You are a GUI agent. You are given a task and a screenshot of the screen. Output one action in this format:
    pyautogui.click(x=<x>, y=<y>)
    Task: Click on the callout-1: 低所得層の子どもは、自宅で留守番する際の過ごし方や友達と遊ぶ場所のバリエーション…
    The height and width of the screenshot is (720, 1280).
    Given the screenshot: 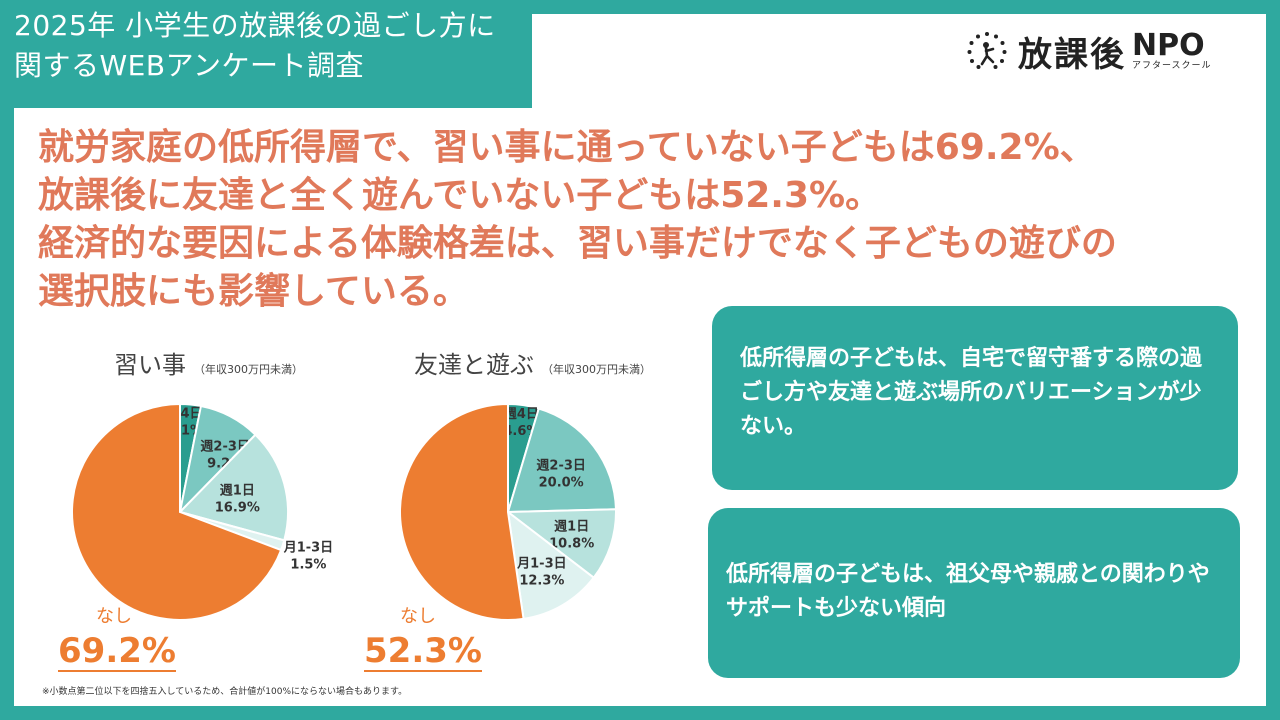 What is the action you would take?
    pyautogui.click(x=975, y=398)
    